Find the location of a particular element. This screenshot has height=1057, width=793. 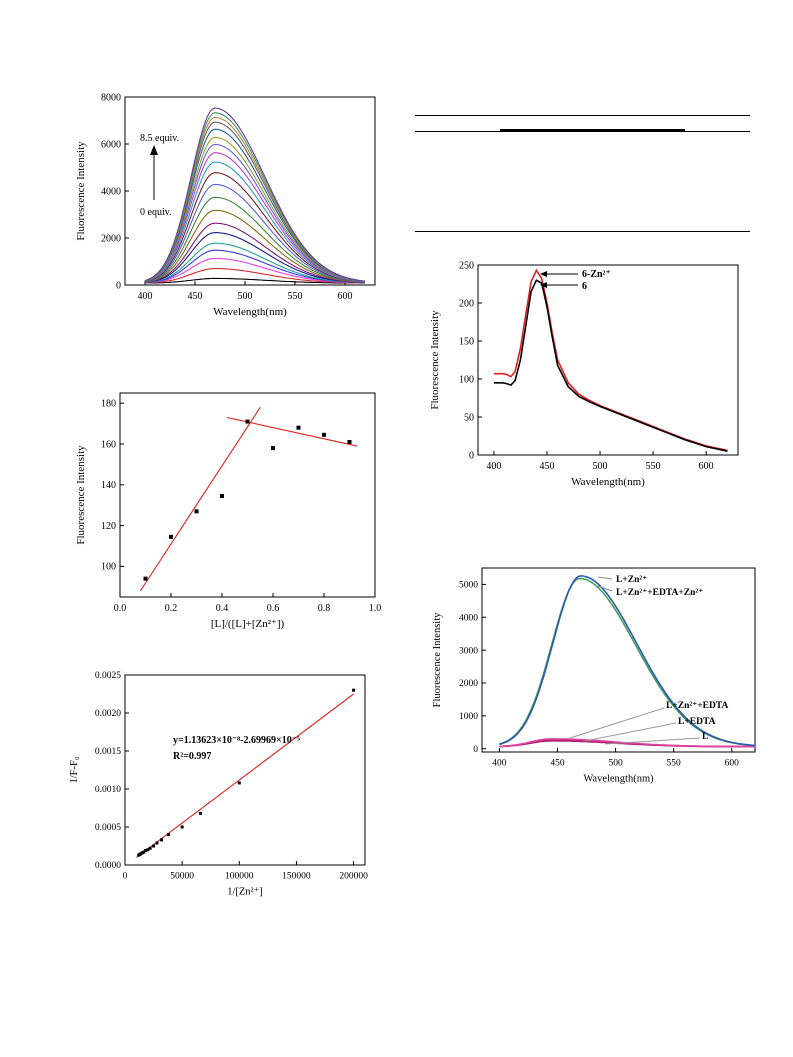

y-tick-label: 5000 is located at coordinates (468, 586).